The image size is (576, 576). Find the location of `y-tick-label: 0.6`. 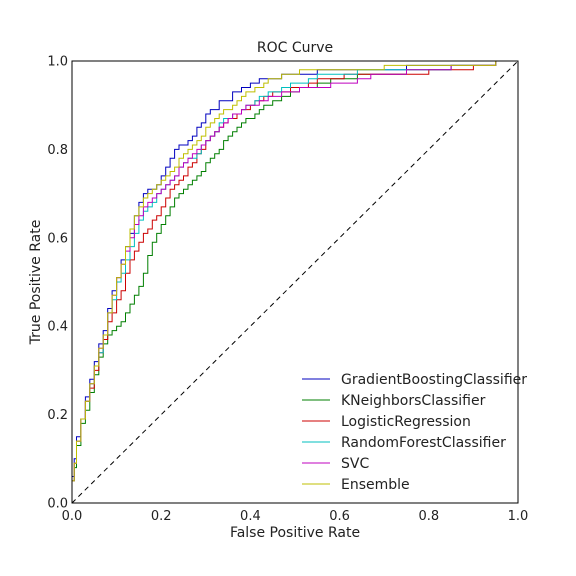

y-tick-label: 0.6 is located at coordinates (57, 238).